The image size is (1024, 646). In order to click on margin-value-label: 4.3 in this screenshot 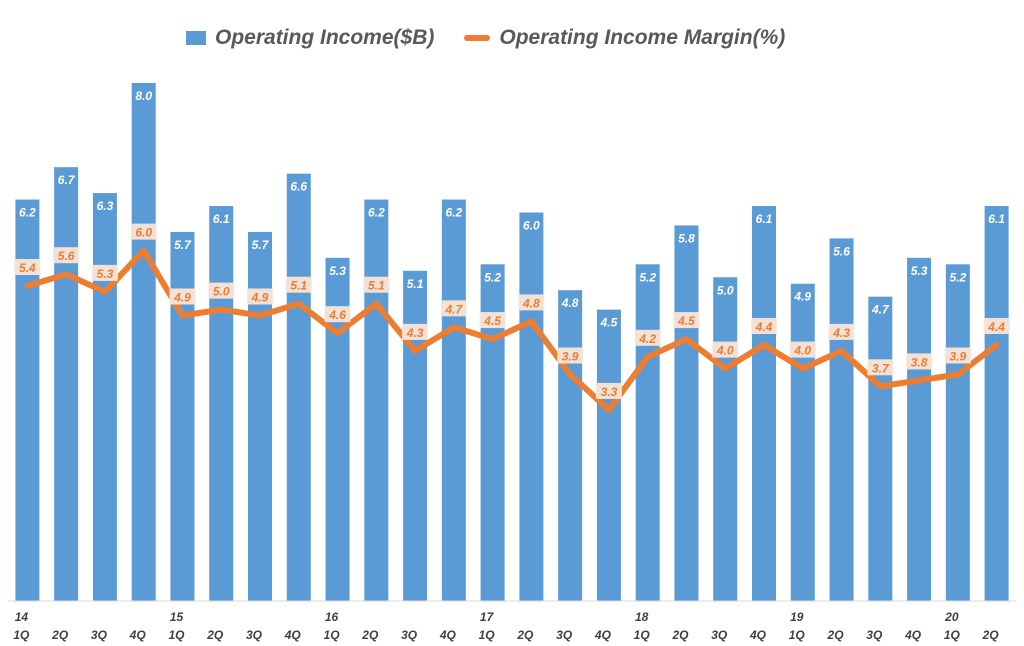, I will do `click(415, 333)`.